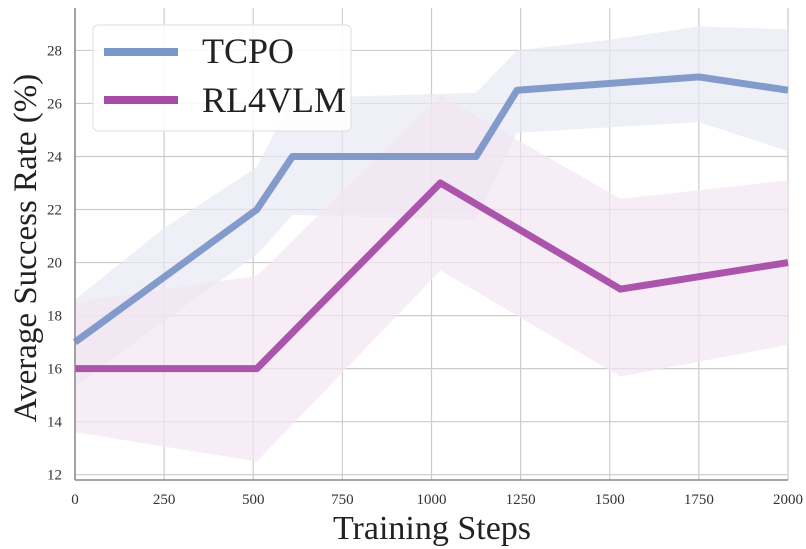 This screenshot has width=806, height=549. What do you see at coordinates (222, 78) in the screenshot?
I see `legend: TCPO RL4VLM` at bounding box center [222, 78].